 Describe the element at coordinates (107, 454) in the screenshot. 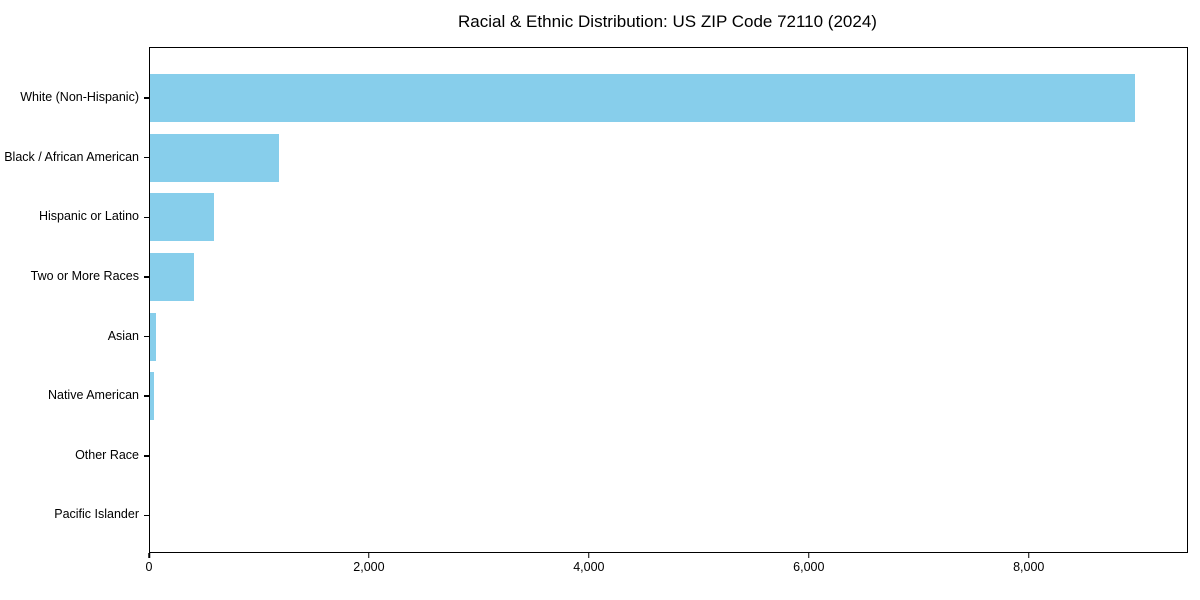

I see `y-axis-label: Other Race` at that location.